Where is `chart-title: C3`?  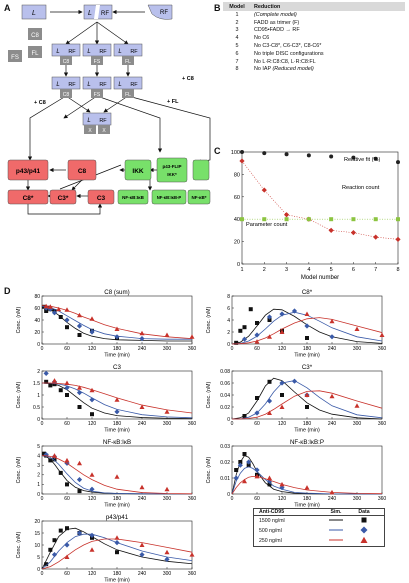 chart-title: C3 is located at coordinates (117, 367).